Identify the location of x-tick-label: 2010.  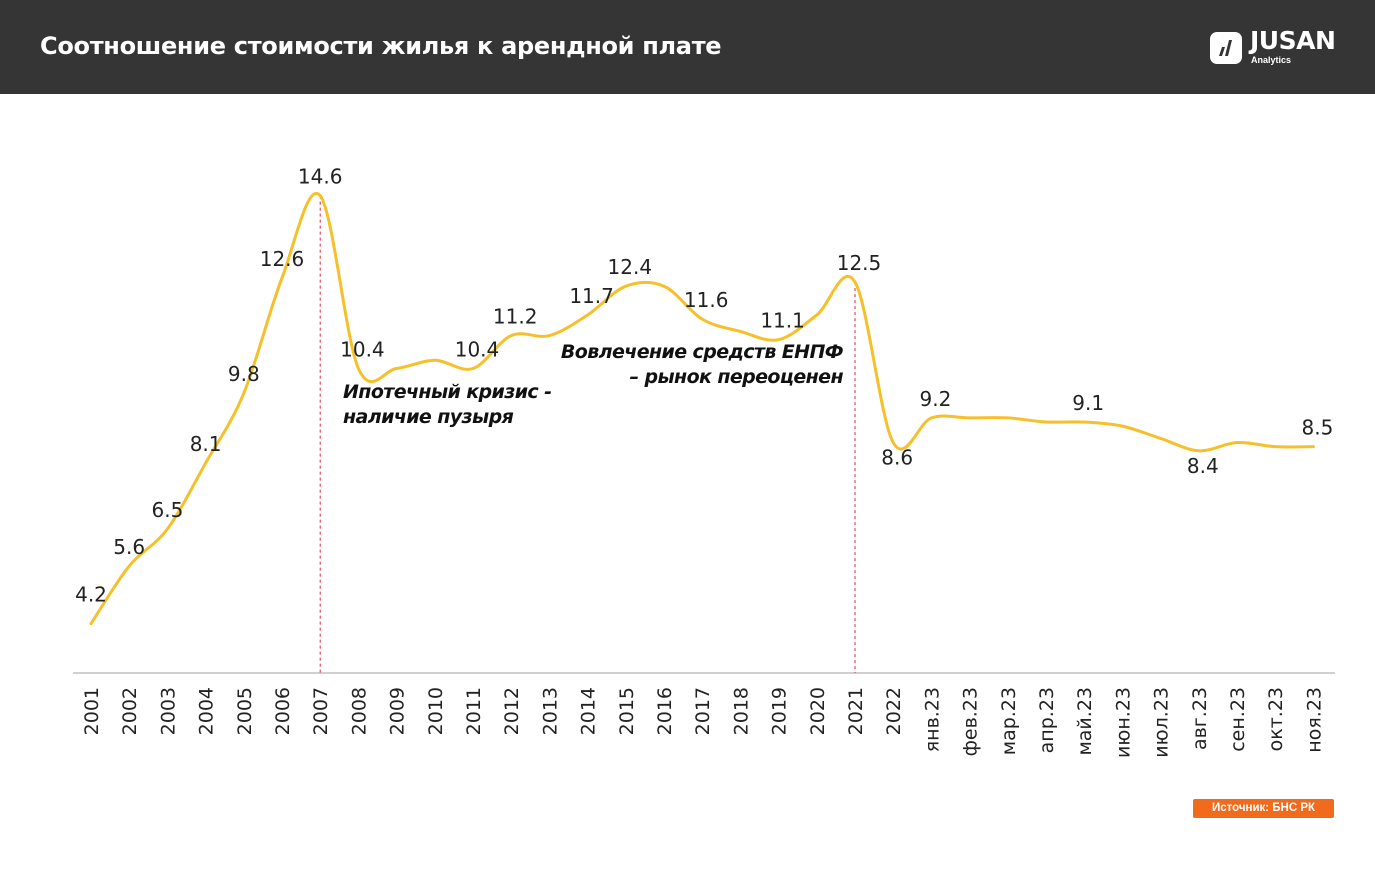
(436, 711).